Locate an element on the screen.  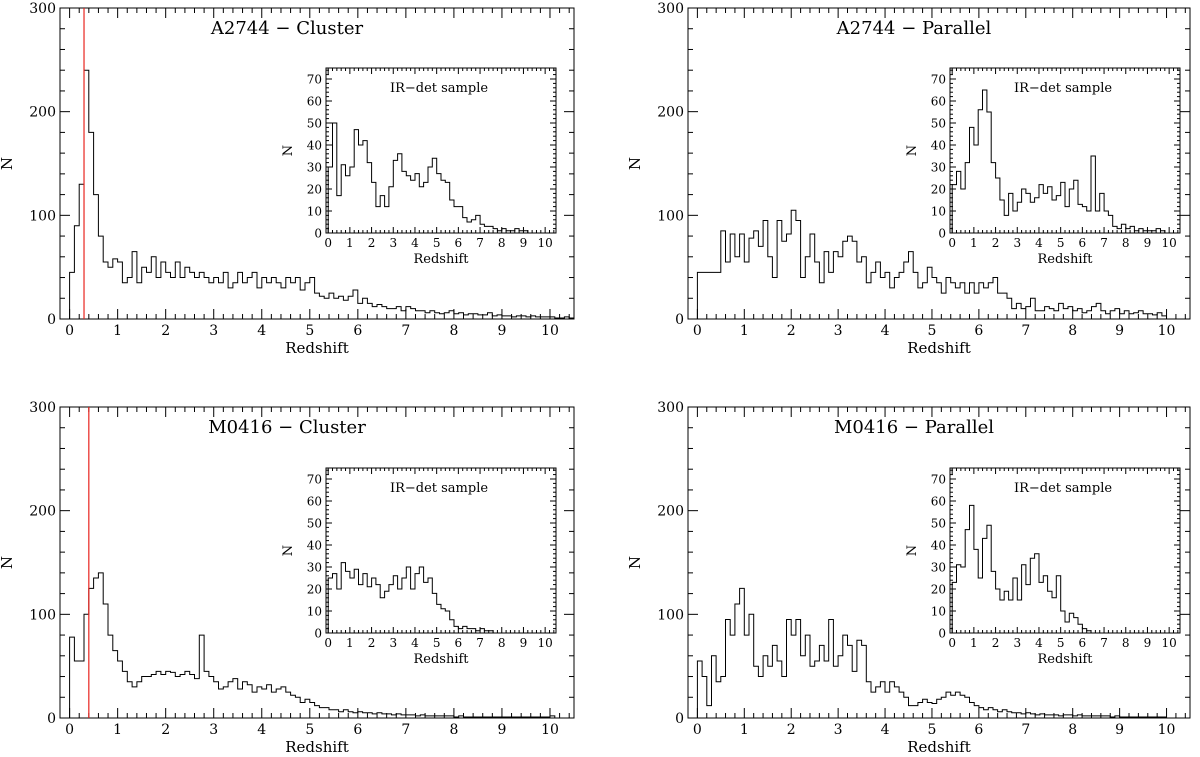
inset-ytick-label: 70 is located at coordinates (314, 79).